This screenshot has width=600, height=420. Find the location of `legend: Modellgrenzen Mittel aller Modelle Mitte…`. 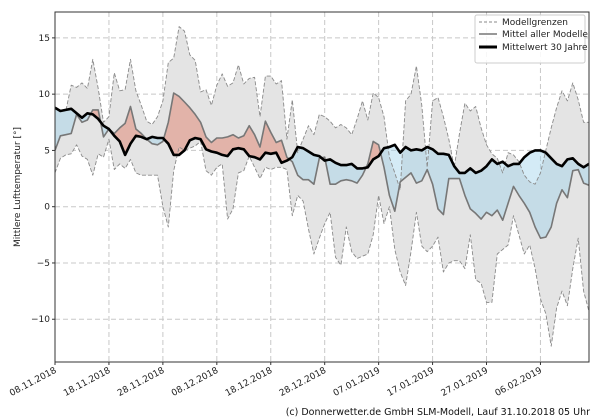

legend: Modellgrenzen Mittel aller Modelle Mitte… is located at coordinates (531, 39).